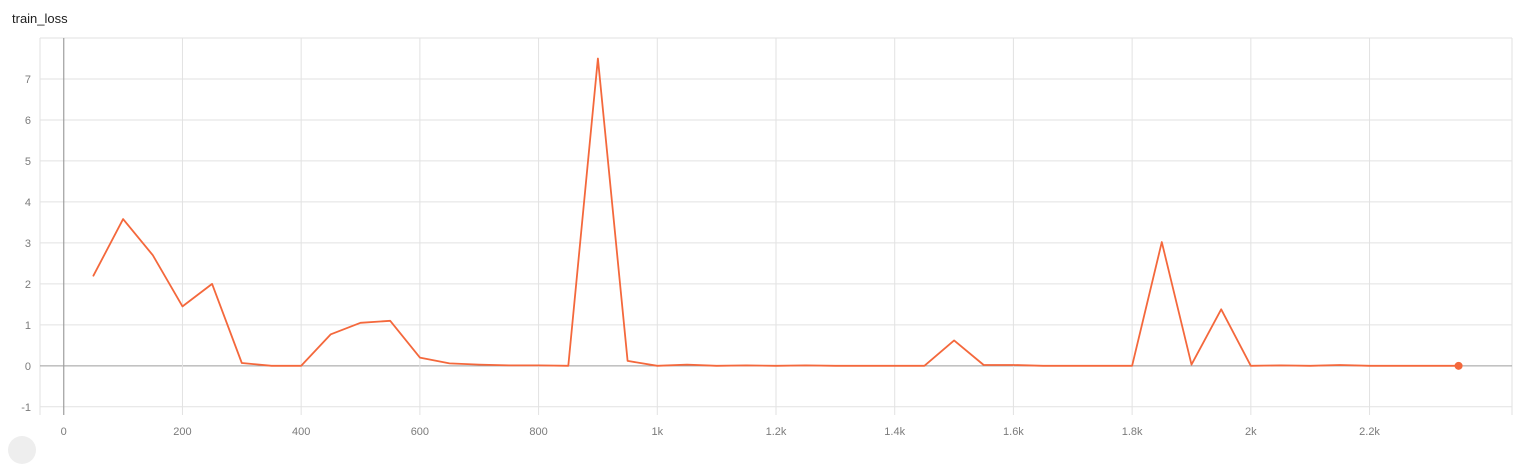  I want to click on x-tick-label: 800, so click(538, 432).